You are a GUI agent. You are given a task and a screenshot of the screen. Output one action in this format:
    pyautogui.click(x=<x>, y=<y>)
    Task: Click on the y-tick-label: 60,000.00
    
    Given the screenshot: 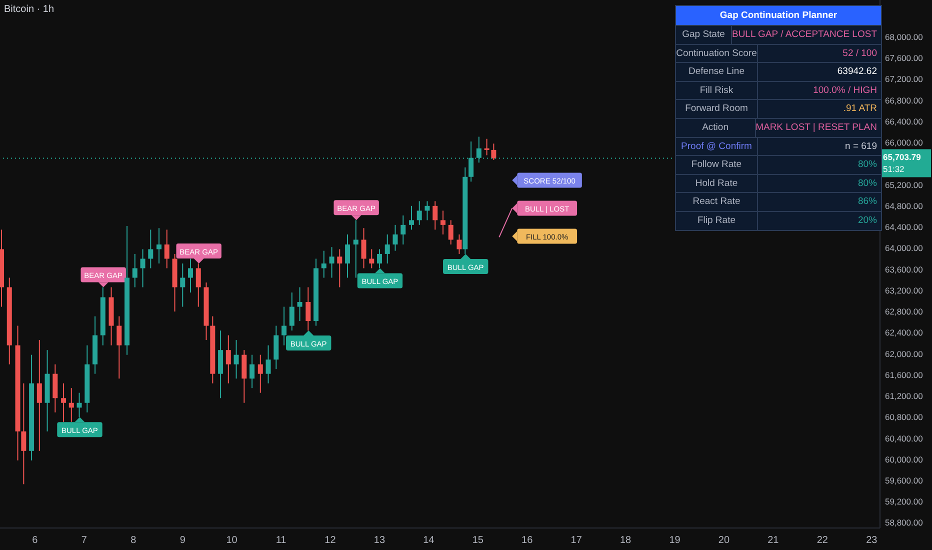 What is the action you would take?
    pyautogui.click(x=904, y=459)
    